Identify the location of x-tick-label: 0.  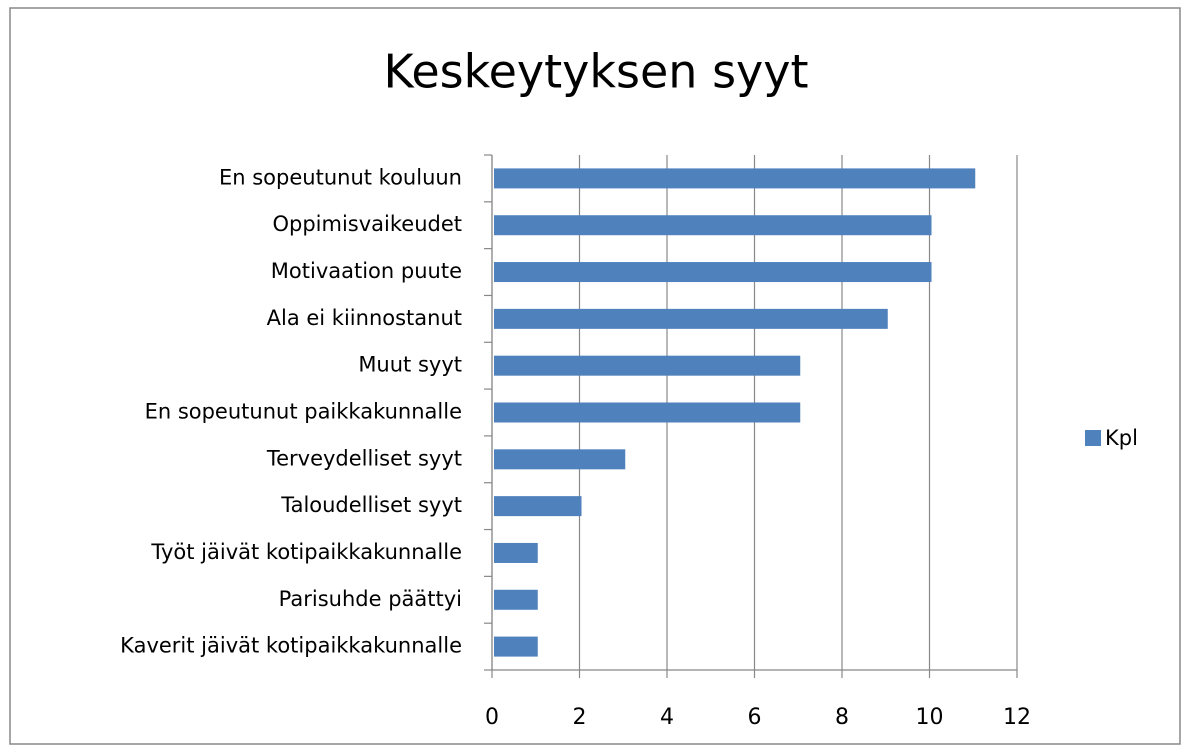
(492, 717).